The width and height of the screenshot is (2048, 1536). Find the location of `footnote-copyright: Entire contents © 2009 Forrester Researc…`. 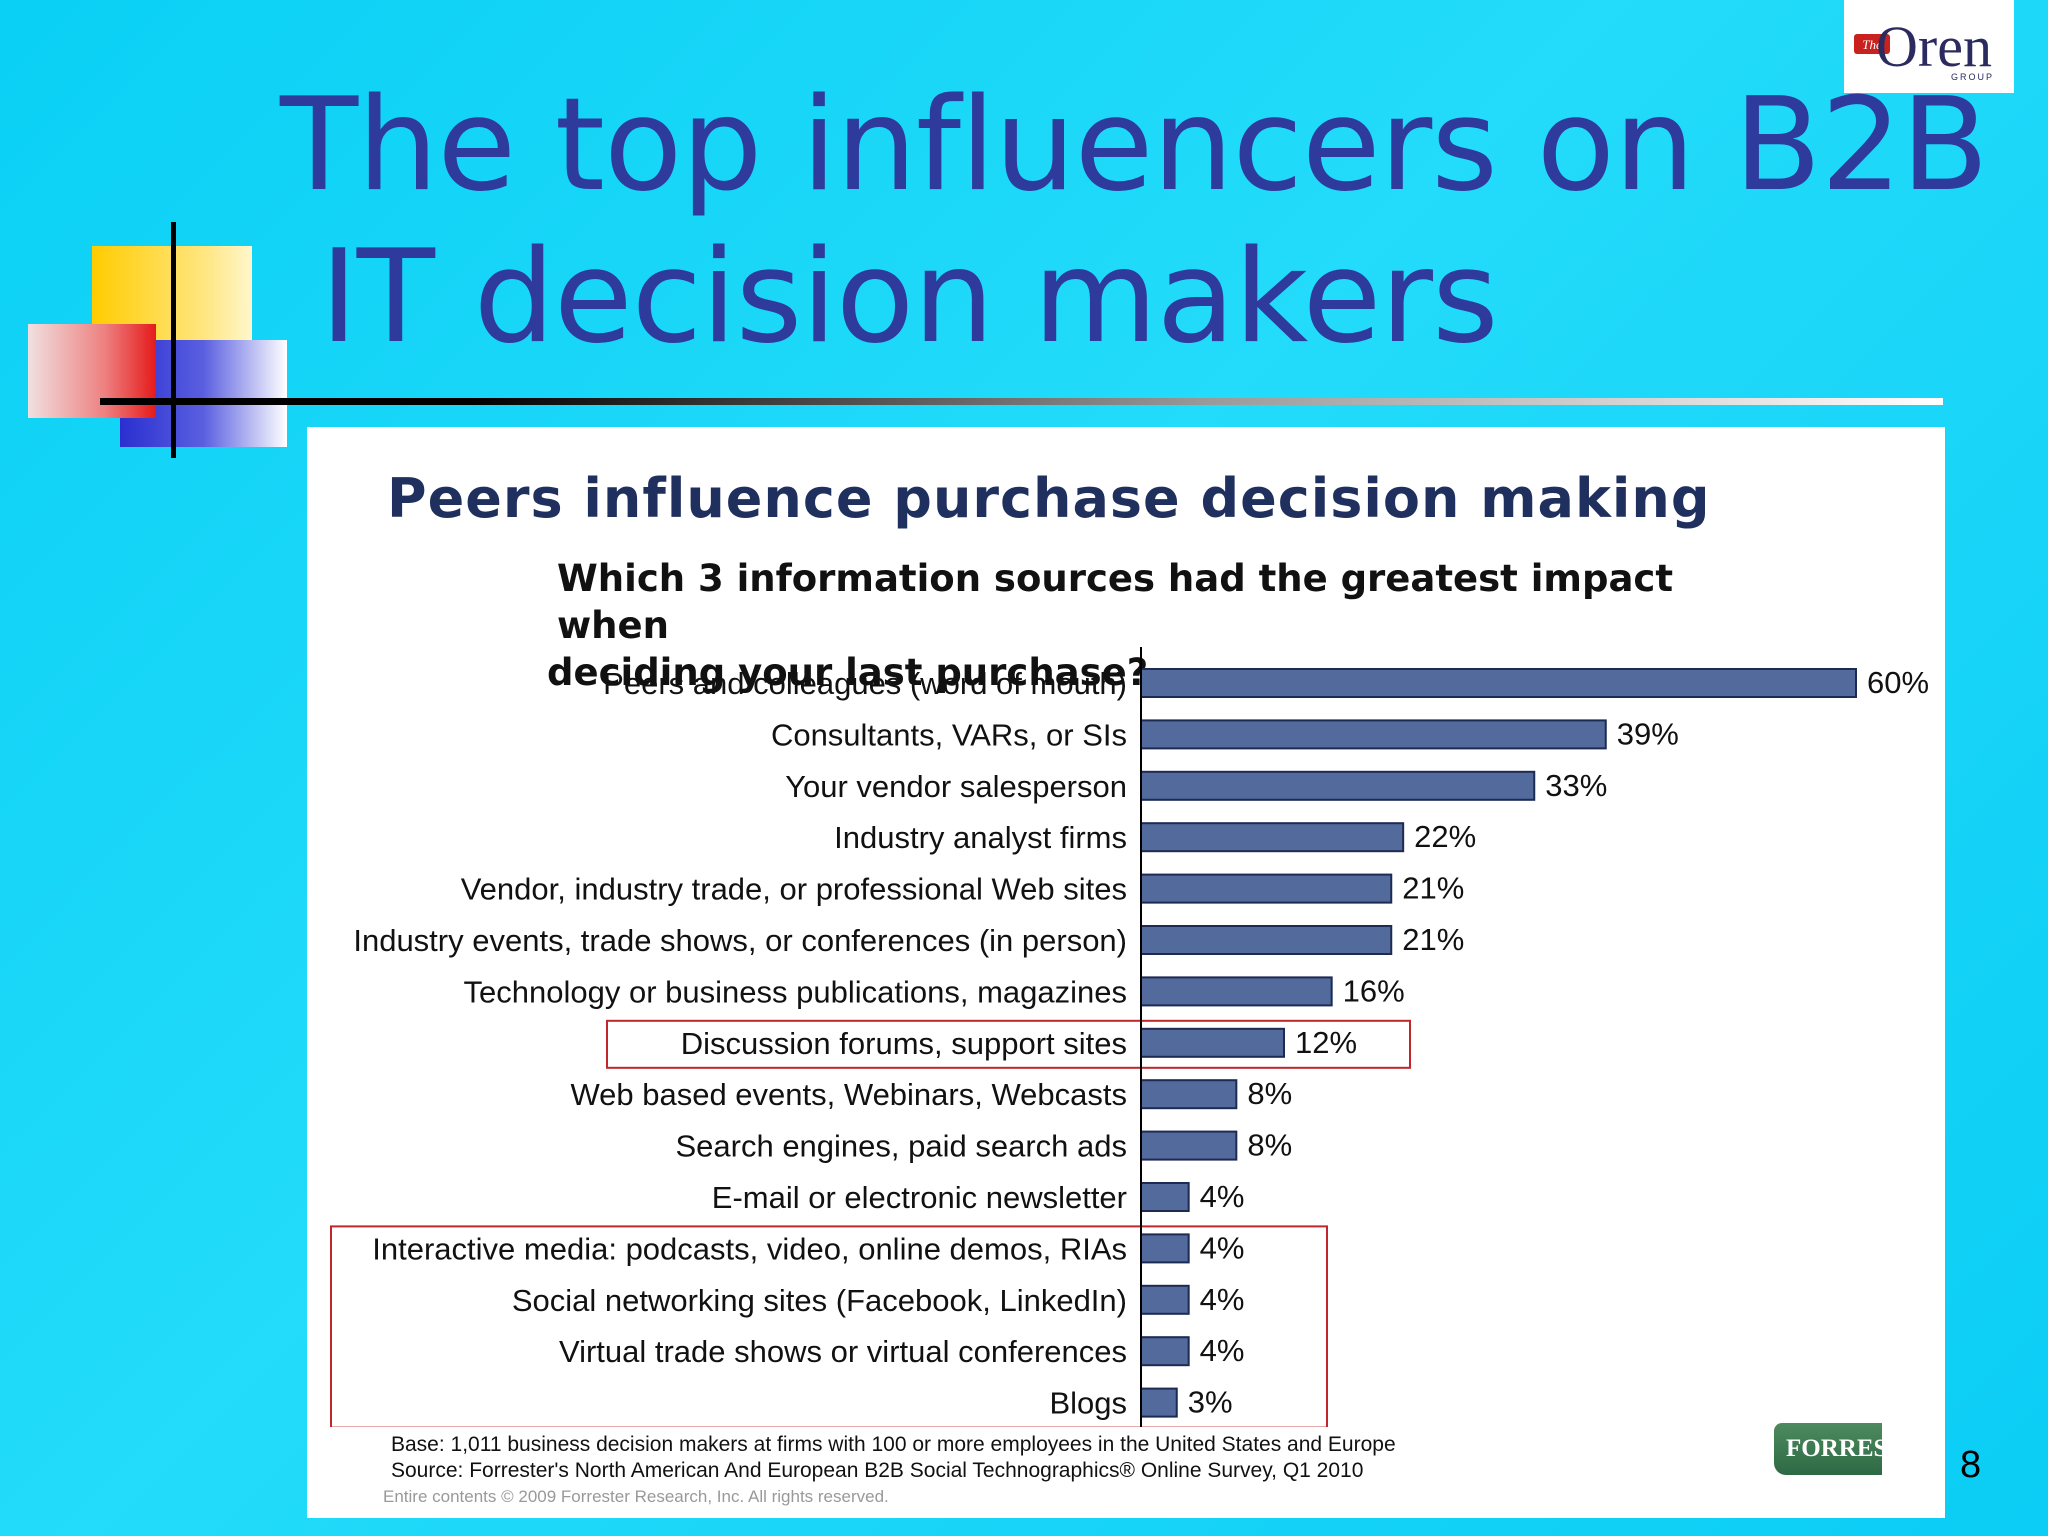

footnote-copyright: Entire contents © 2009 Forrester Researc… is located at coordinates (636, 1496).